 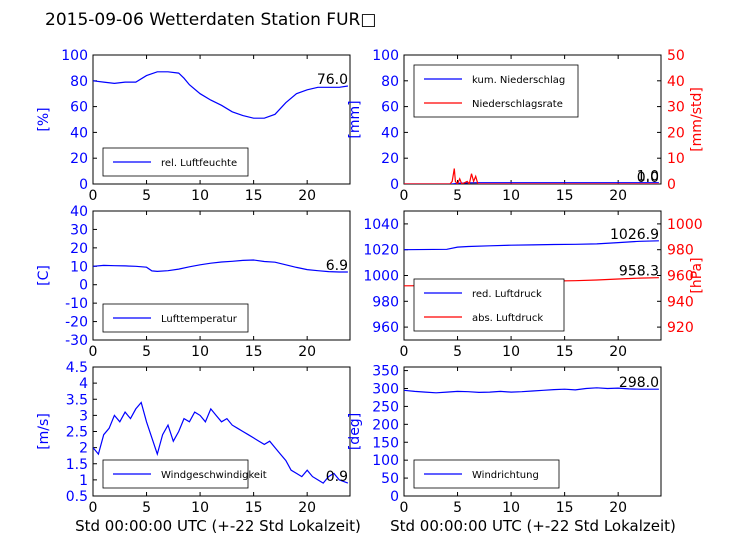 What do you see at coordinates (77, 368) in the screenshot?
I see `y-tick-label: 4.5` at bounding box center [77, 368].